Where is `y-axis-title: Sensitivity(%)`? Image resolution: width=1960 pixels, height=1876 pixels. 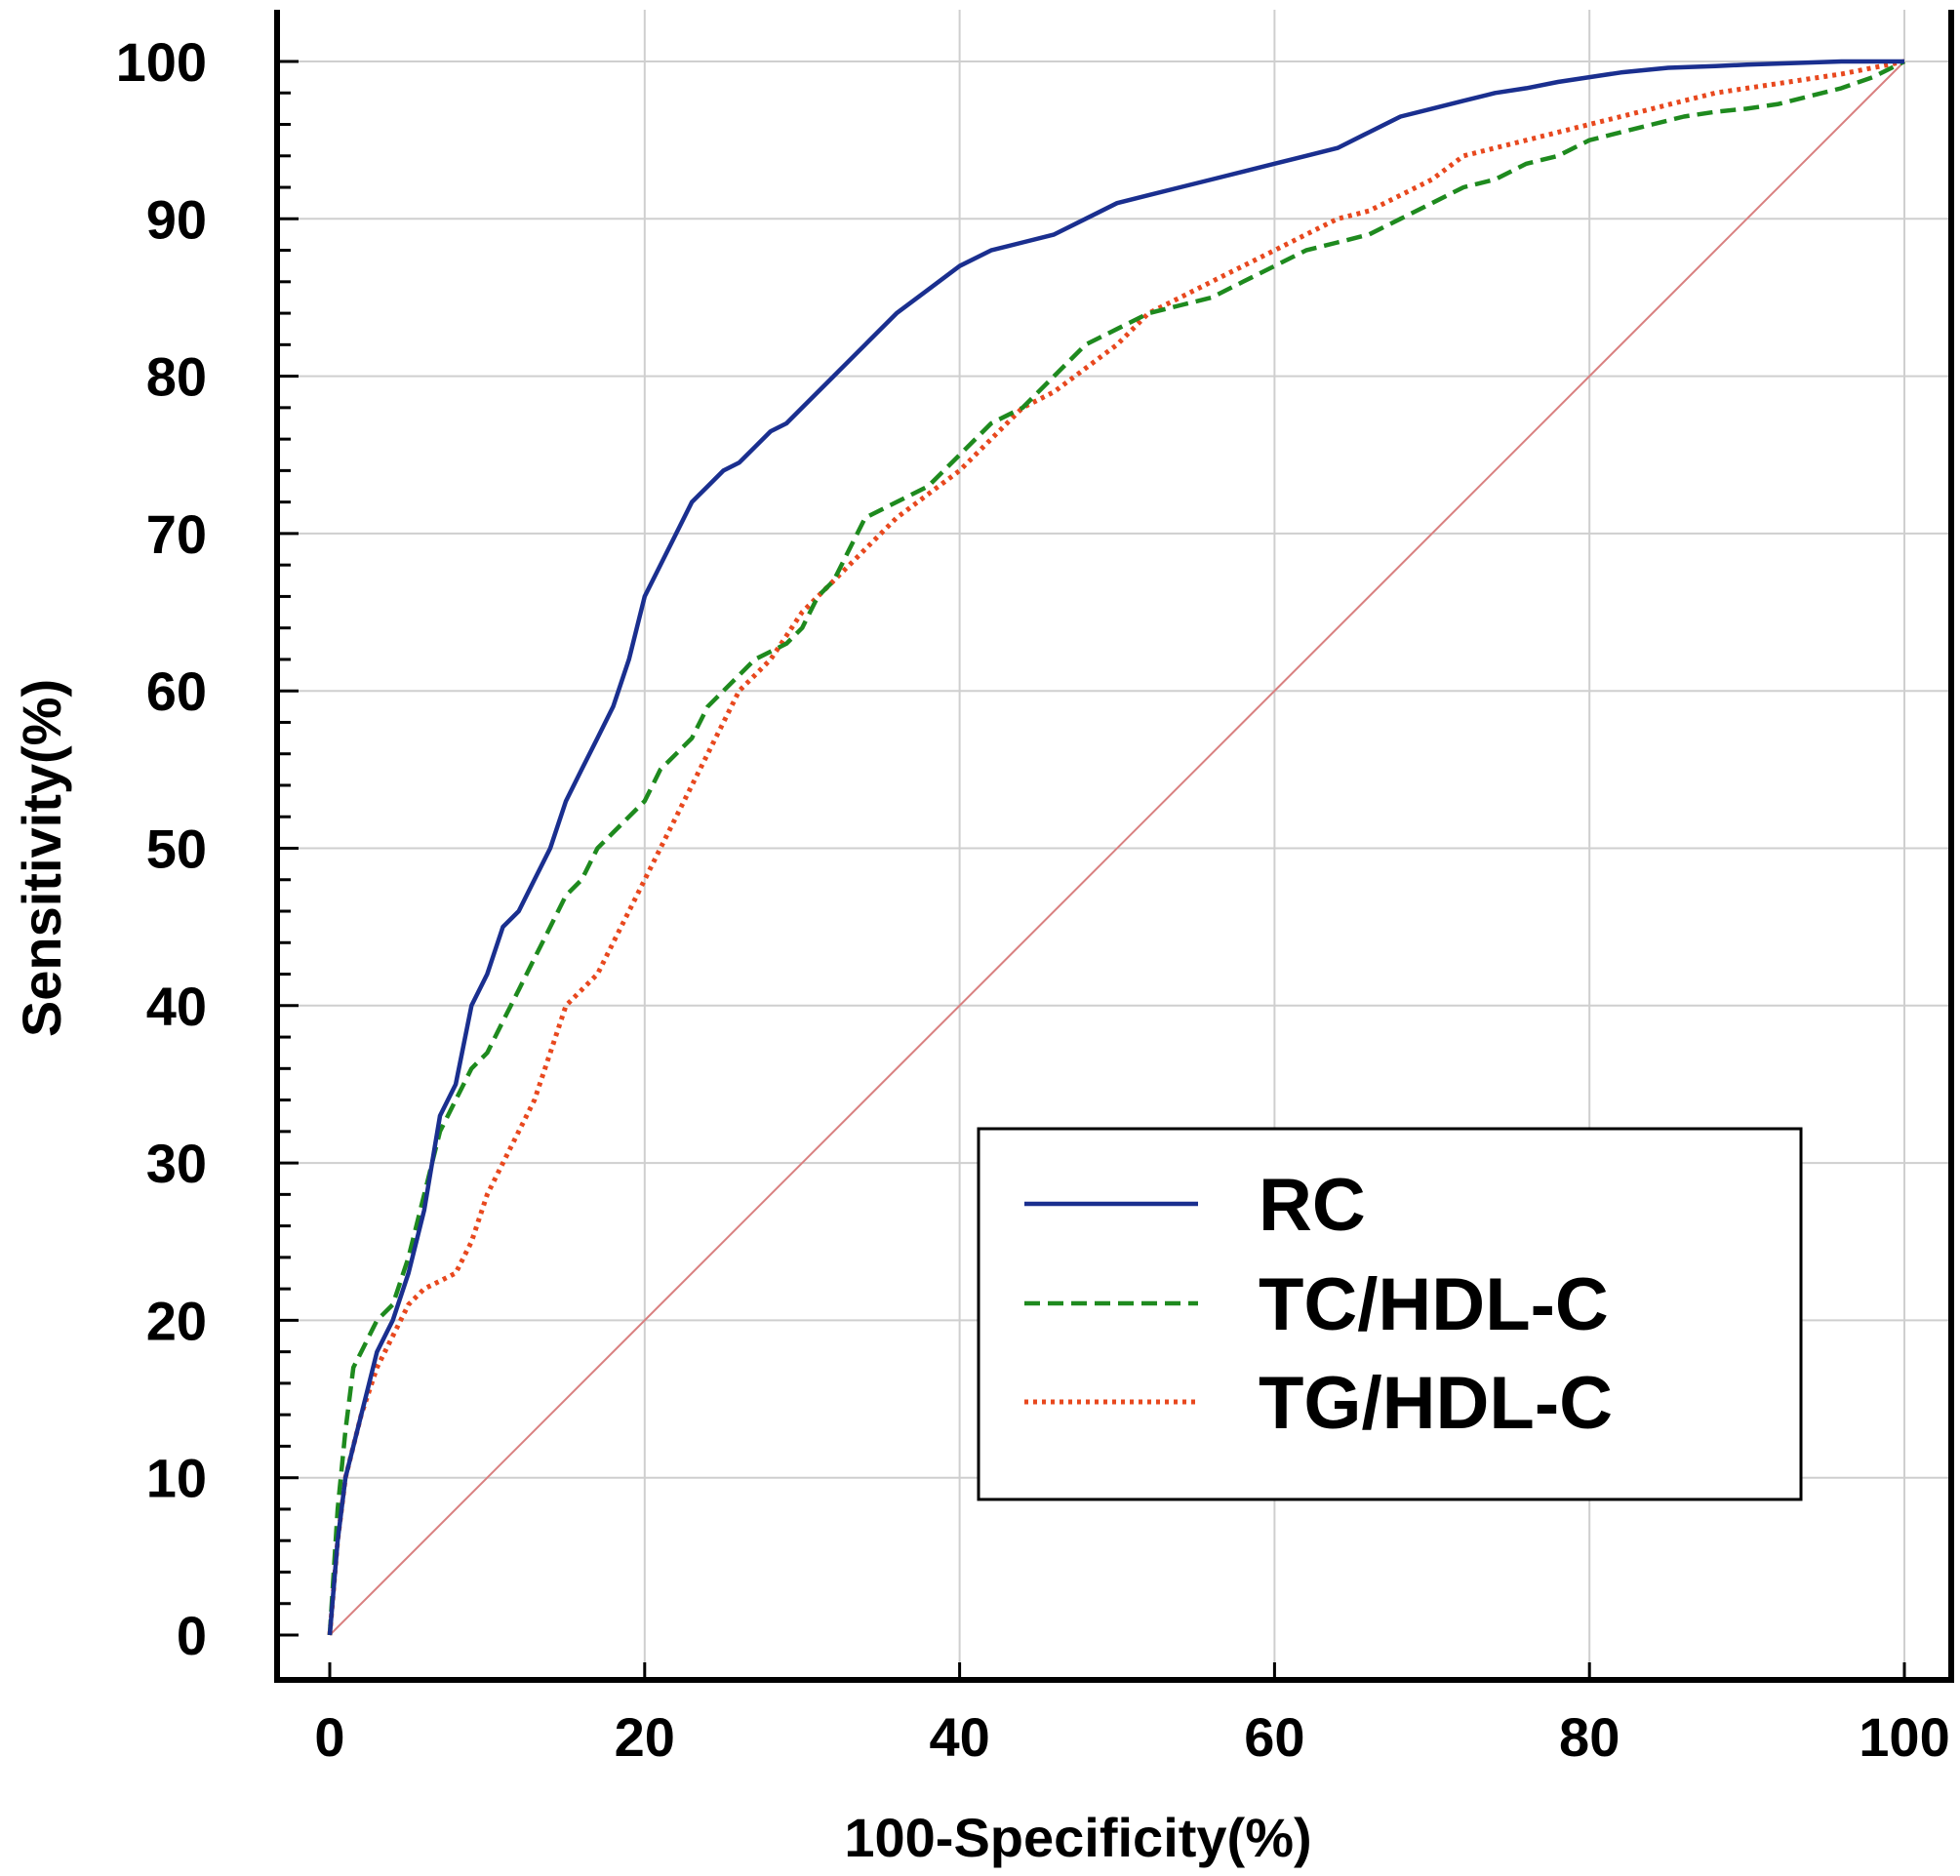
y-axis-title: Sensitivity(%) is located at coordinates (41, 858).